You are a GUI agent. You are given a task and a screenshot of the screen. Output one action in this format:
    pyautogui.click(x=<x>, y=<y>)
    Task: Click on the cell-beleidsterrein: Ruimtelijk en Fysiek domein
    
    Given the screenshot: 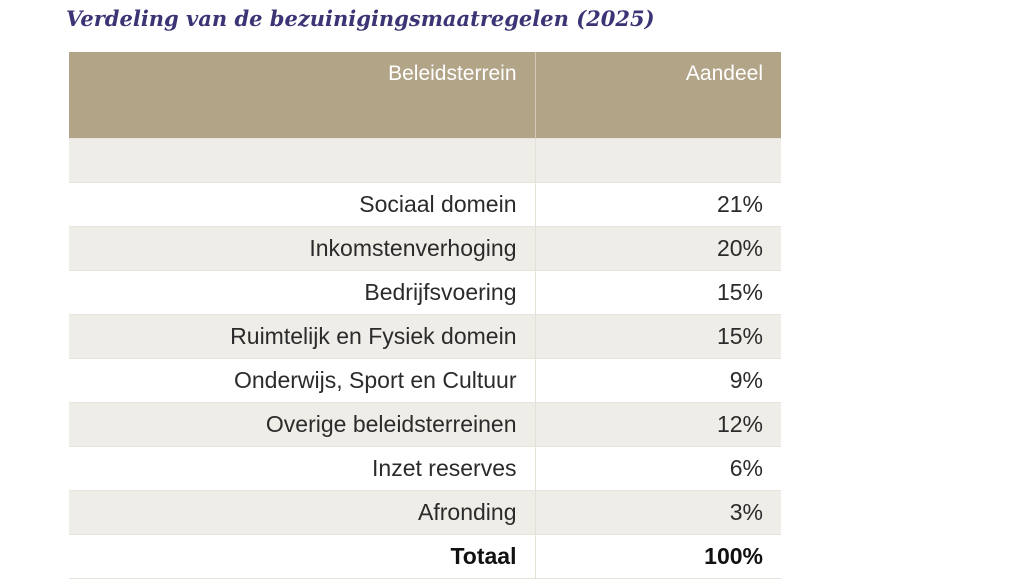 What is the action you would take?
    pyautogui.click(x=302, y=335)
    